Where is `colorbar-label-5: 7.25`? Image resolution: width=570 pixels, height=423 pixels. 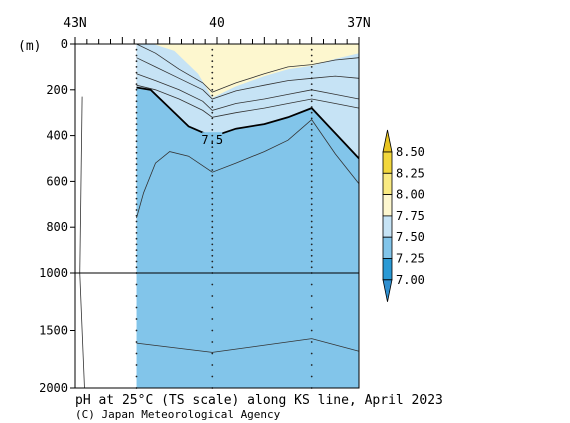 colorbar-label-5: 7.25 is located at coordinates (410, 259).